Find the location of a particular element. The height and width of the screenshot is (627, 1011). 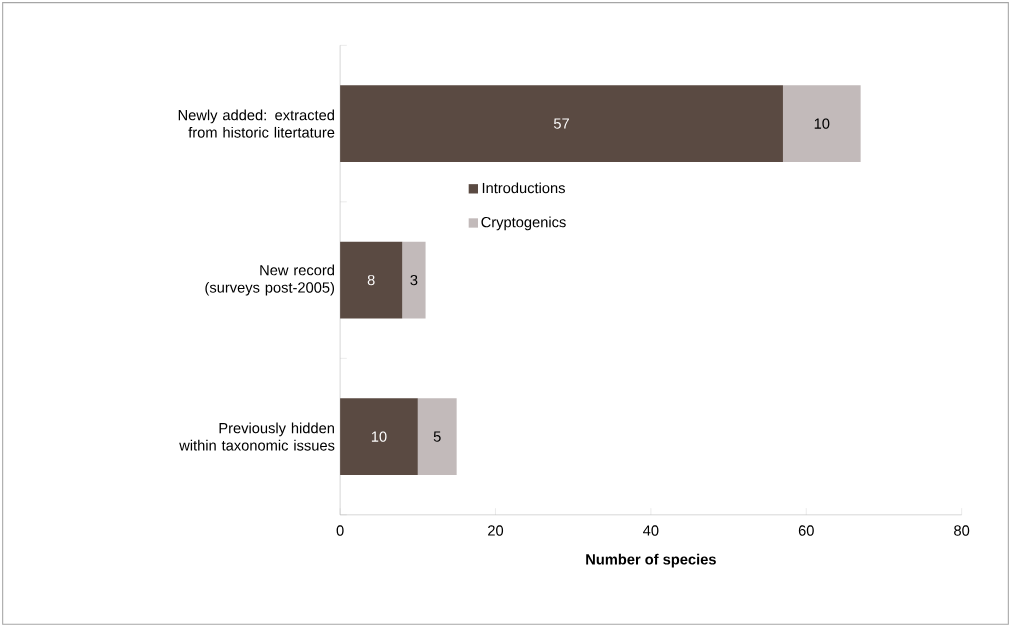

data-label: 3 is located at coordinates (414, 280).